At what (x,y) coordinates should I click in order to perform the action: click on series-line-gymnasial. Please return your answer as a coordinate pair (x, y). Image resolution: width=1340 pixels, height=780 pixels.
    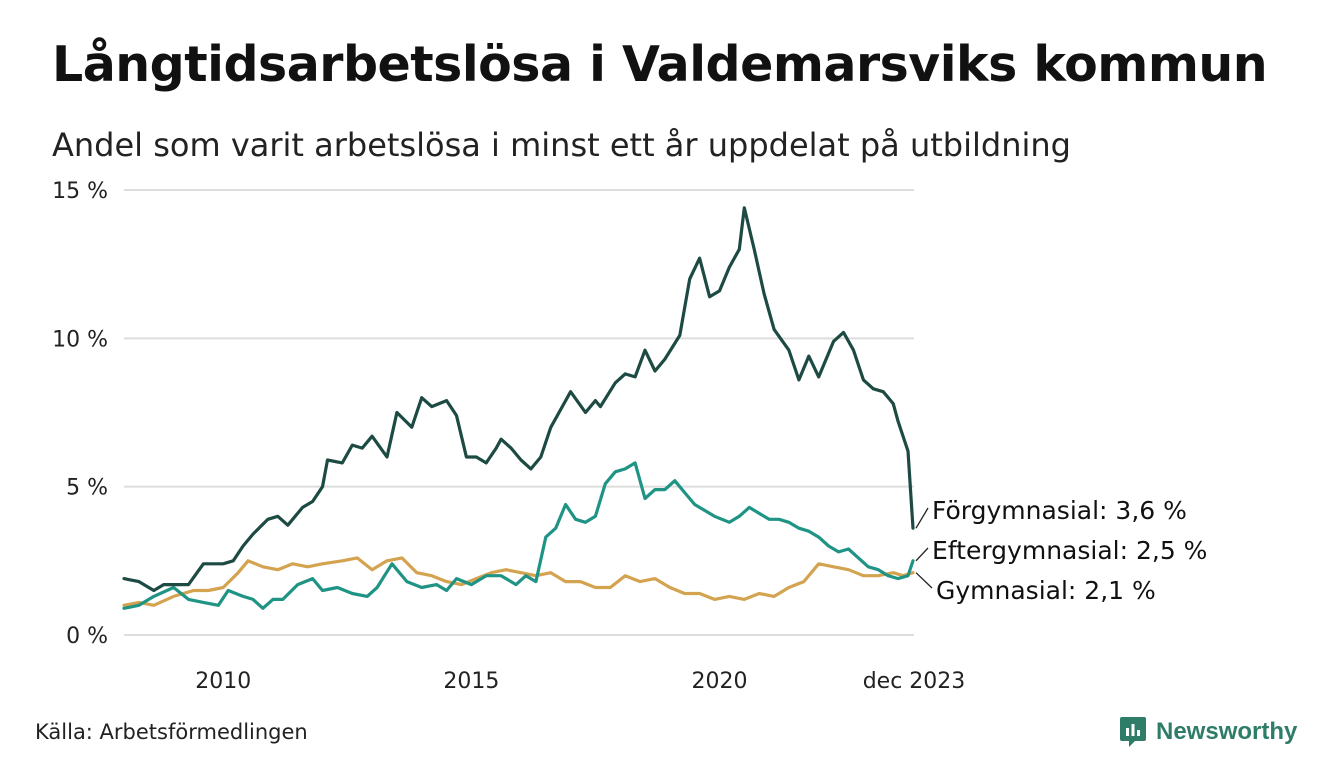
    Looking at the image, I should click on (518, 581).